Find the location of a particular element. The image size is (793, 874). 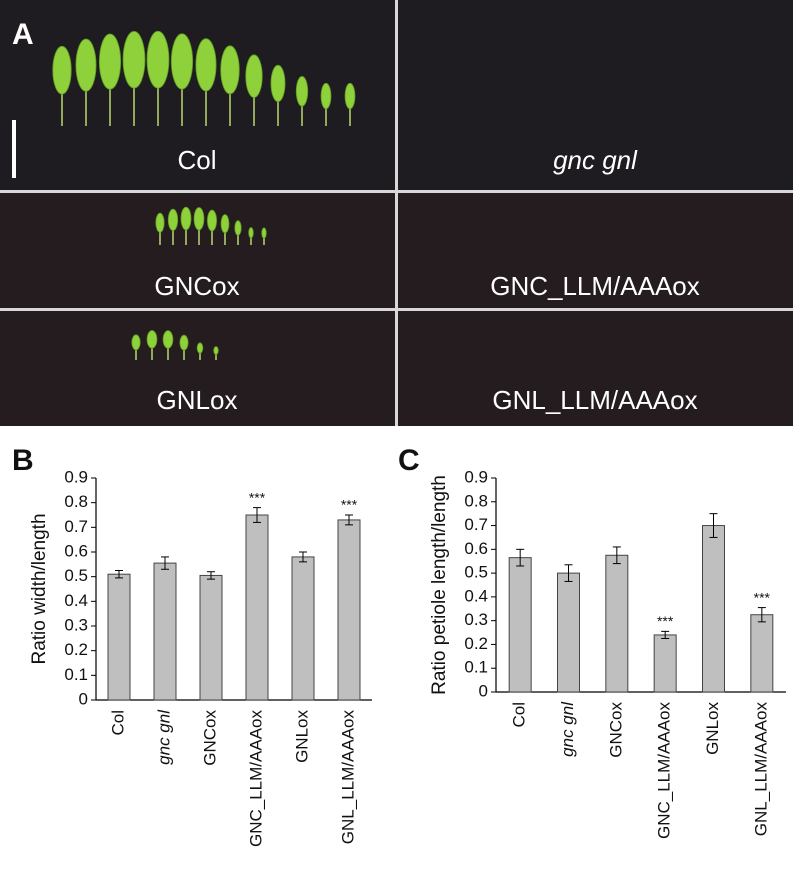

panel-caption: Col is located at coordinates (196, 160).